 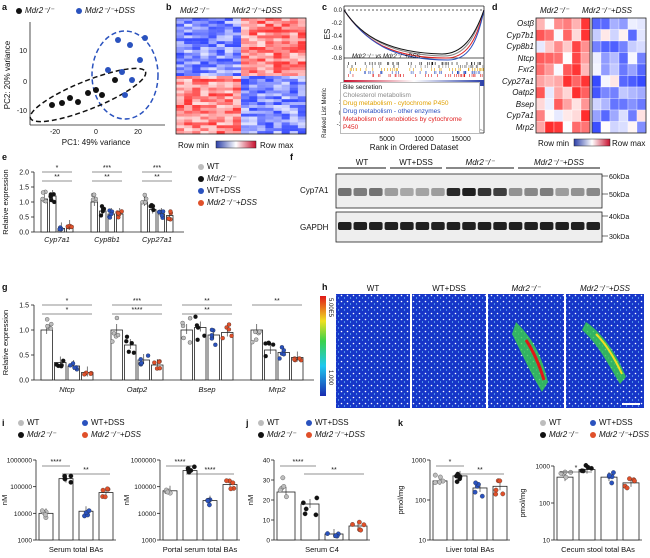 I want to click on i-legend-mdr2dss: Mdr2⁻/⁻+DSS, so click(x=111, y=434).